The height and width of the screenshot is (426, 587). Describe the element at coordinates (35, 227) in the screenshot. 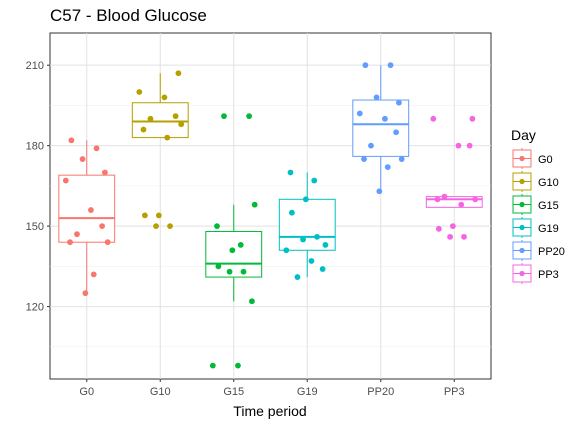

I see `y-tick-label: 150` at that location.